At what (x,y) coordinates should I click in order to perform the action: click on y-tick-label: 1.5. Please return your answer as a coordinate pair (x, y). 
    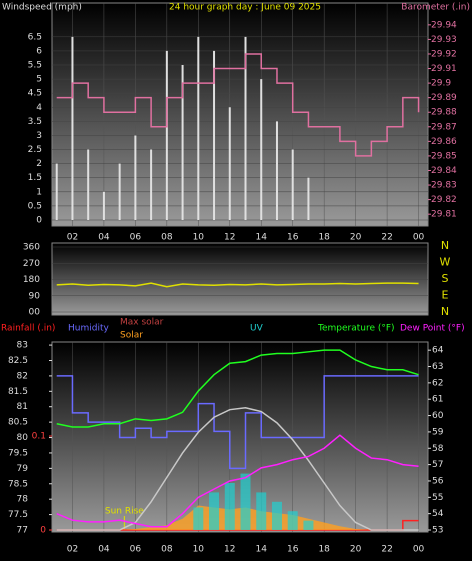
    Looking at the image, I should click on (35, 178).